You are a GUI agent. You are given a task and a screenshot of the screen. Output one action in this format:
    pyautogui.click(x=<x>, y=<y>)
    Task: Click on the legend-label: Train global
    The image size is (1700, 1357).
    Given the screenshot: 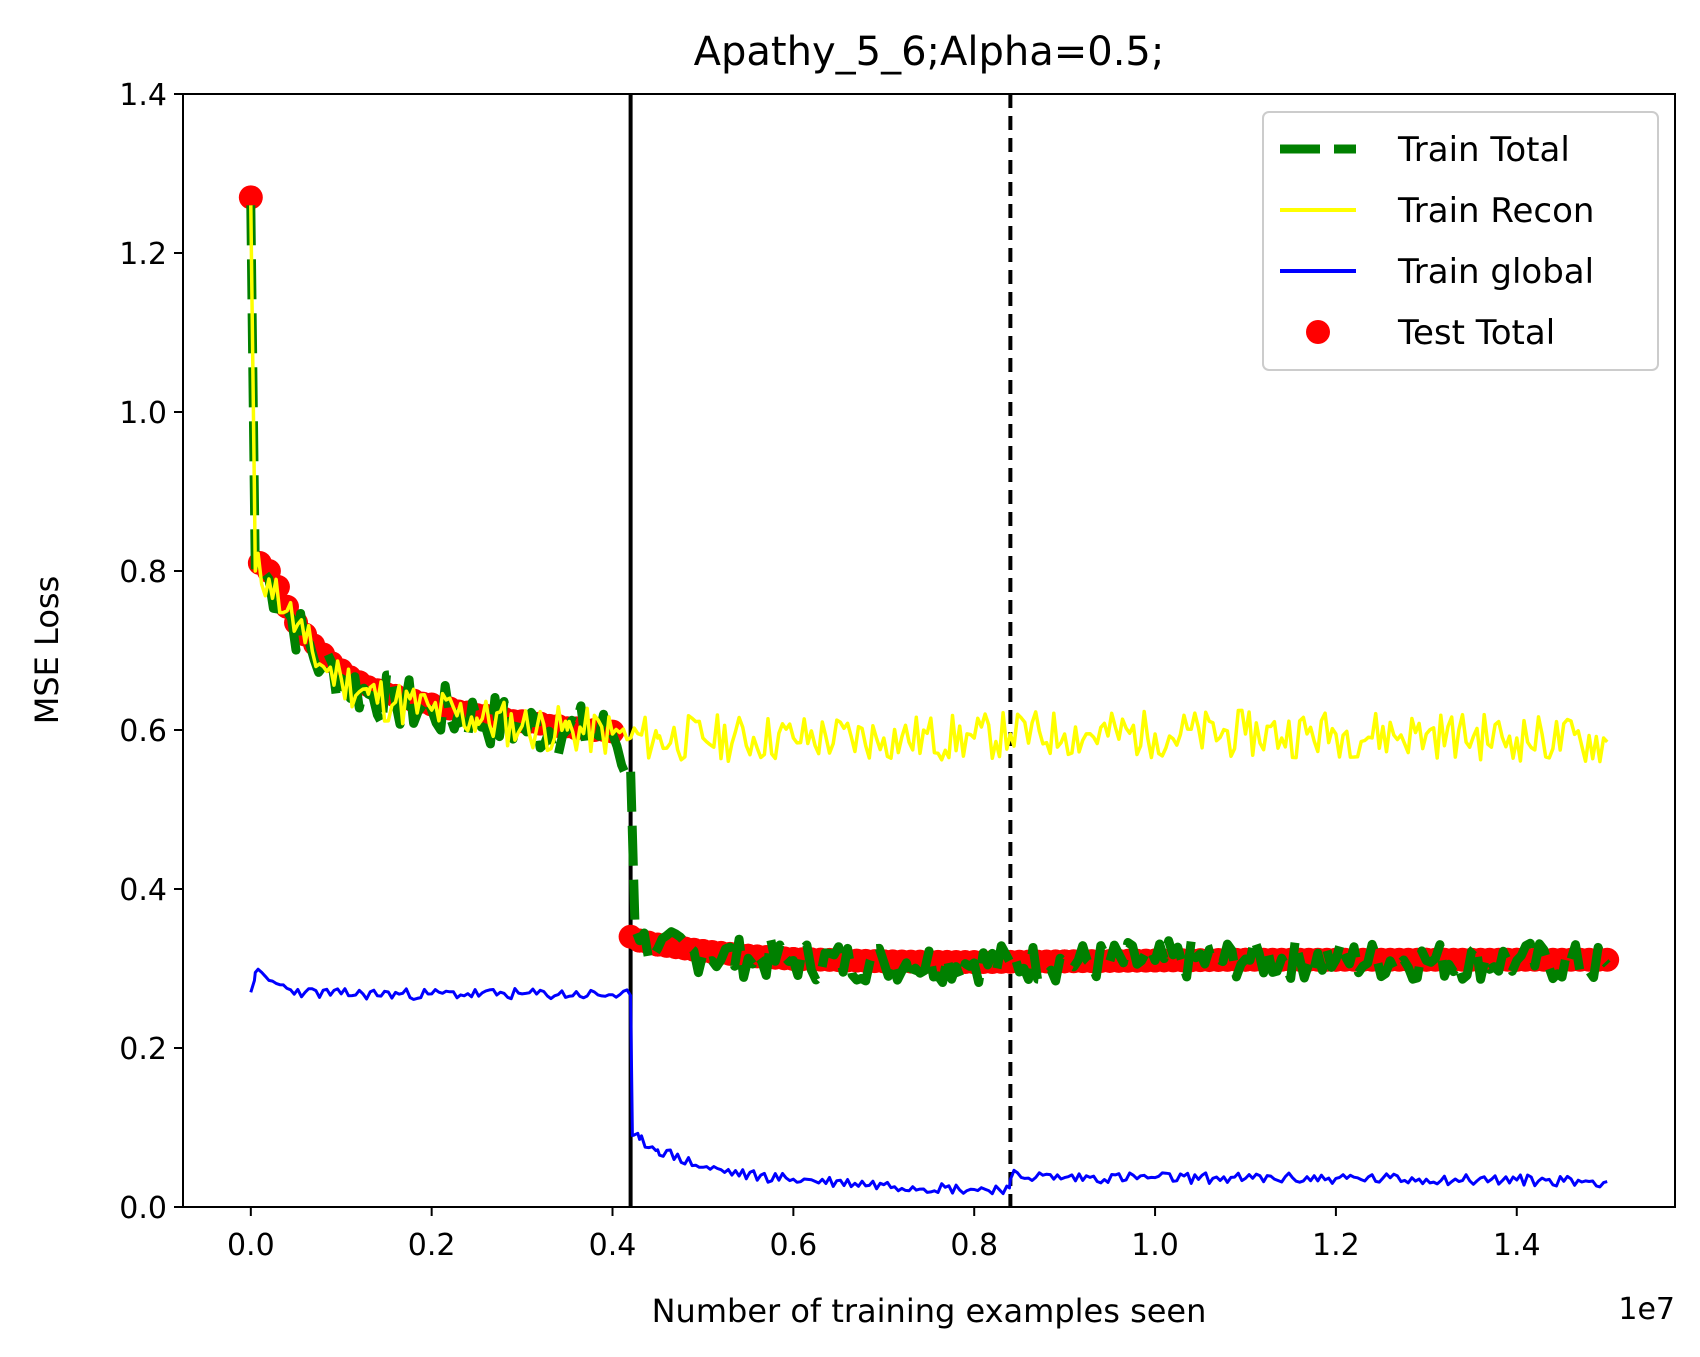 What is the action you would take?
    pyautogui.click(x=1495, y=272)
    